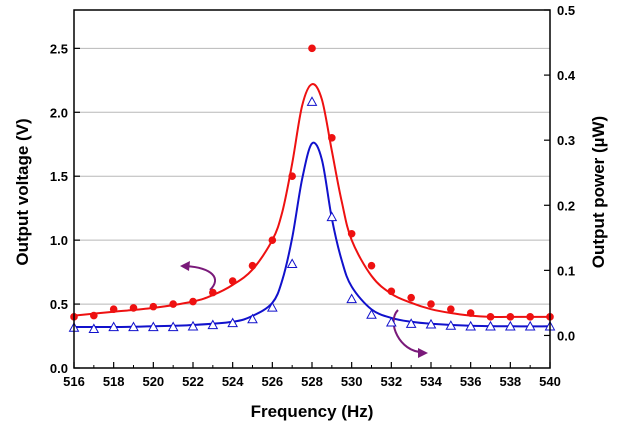 This screenshot has height=429, width=619. I want to click on x-tick-label: 524, so click(233, 381).